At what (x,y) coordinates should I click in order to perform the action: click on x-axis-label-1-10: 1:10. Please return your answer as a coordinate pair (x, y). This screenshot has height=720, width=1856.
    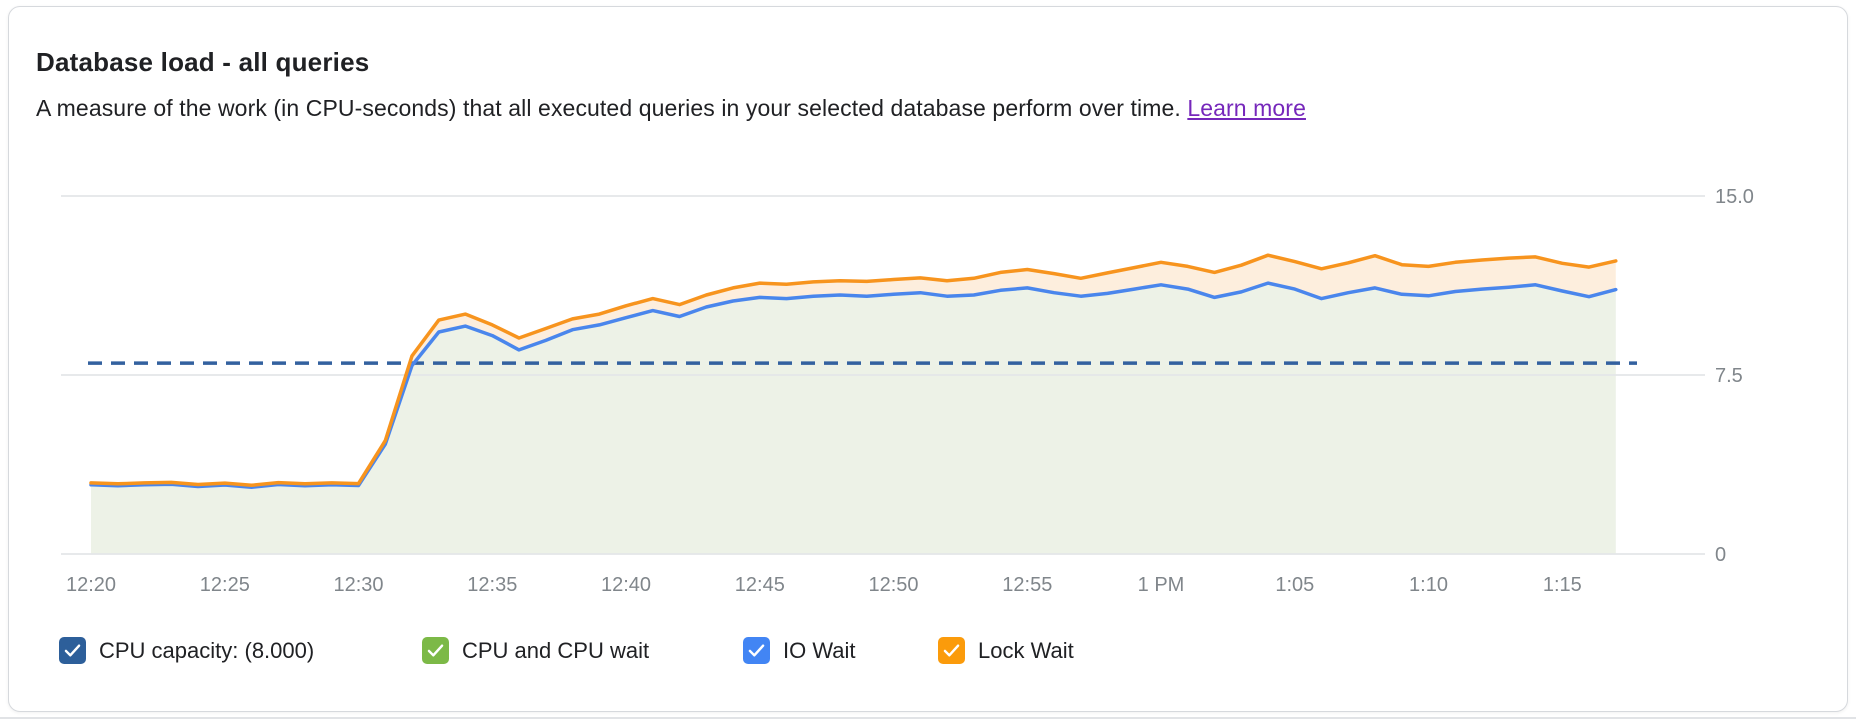
    Looking at the image, I should click on (1428, 585).